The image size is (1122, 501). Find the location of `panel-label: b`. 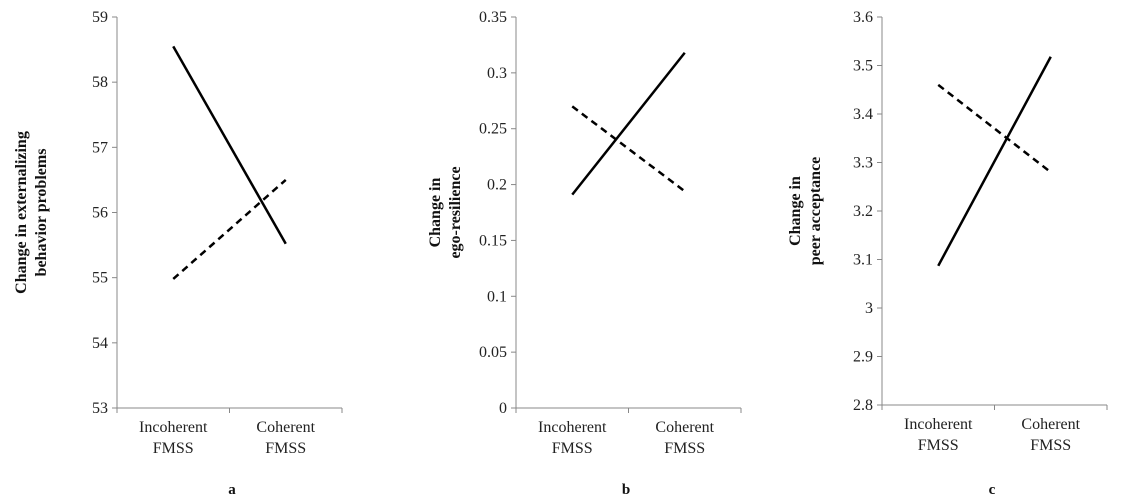

panel-label: b is located at coordinates (626, 490).